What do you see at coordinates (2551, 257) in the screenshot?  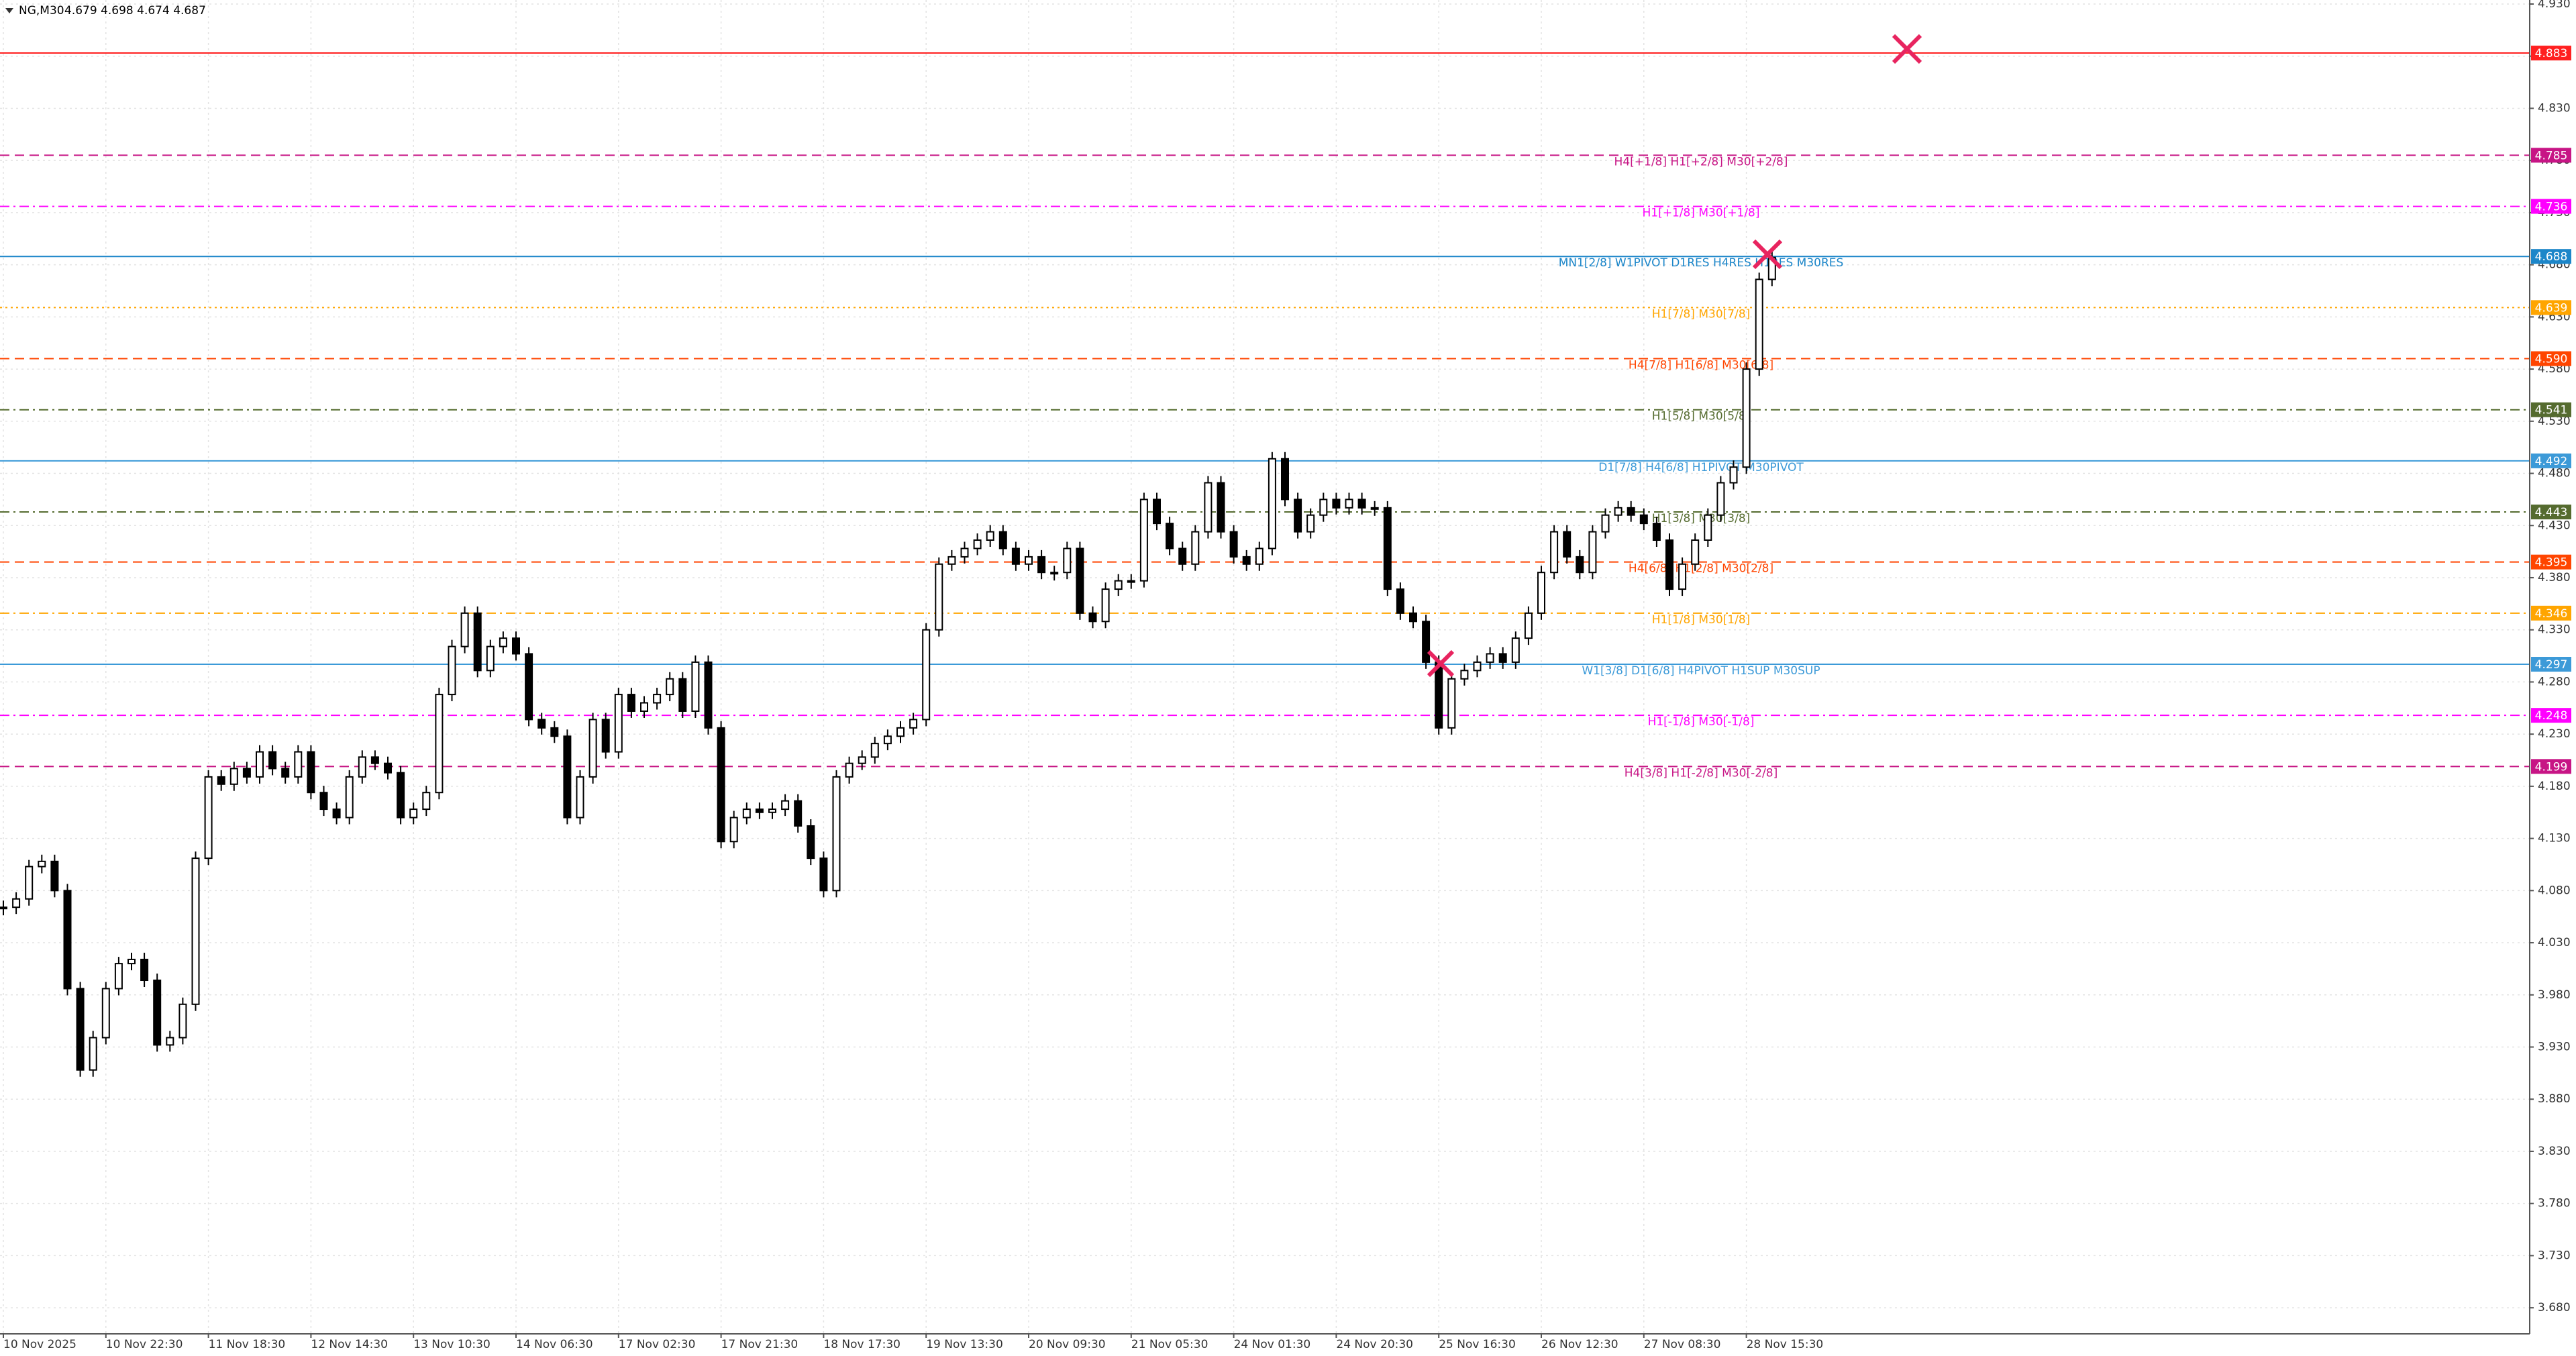 I see `level-price-label: 4.688` at bounding box center [2551, 257].